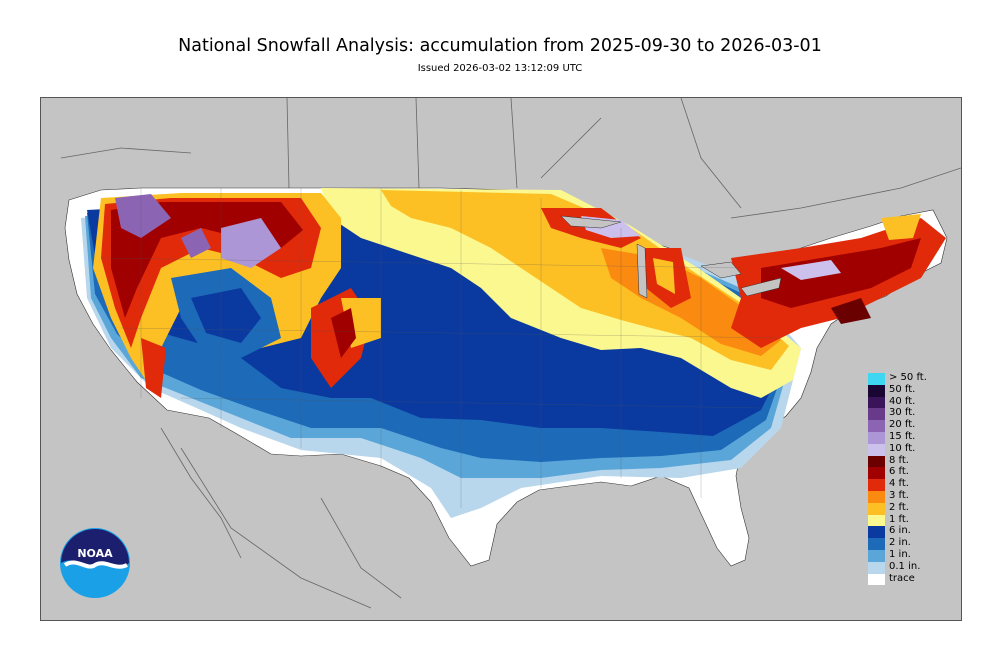 The image size is (1000, 652). Describe the element at coordinates (95, 553) in the screenshot. I see `logo-text: NOAA` at that location.